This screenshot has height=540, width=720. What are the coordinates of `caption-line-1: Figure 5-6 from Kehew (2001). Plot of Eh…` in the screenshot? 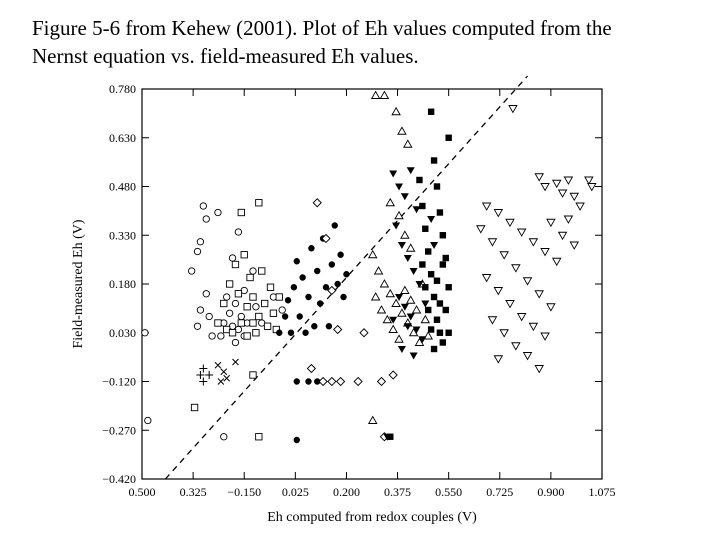 It's located at (322, 28).